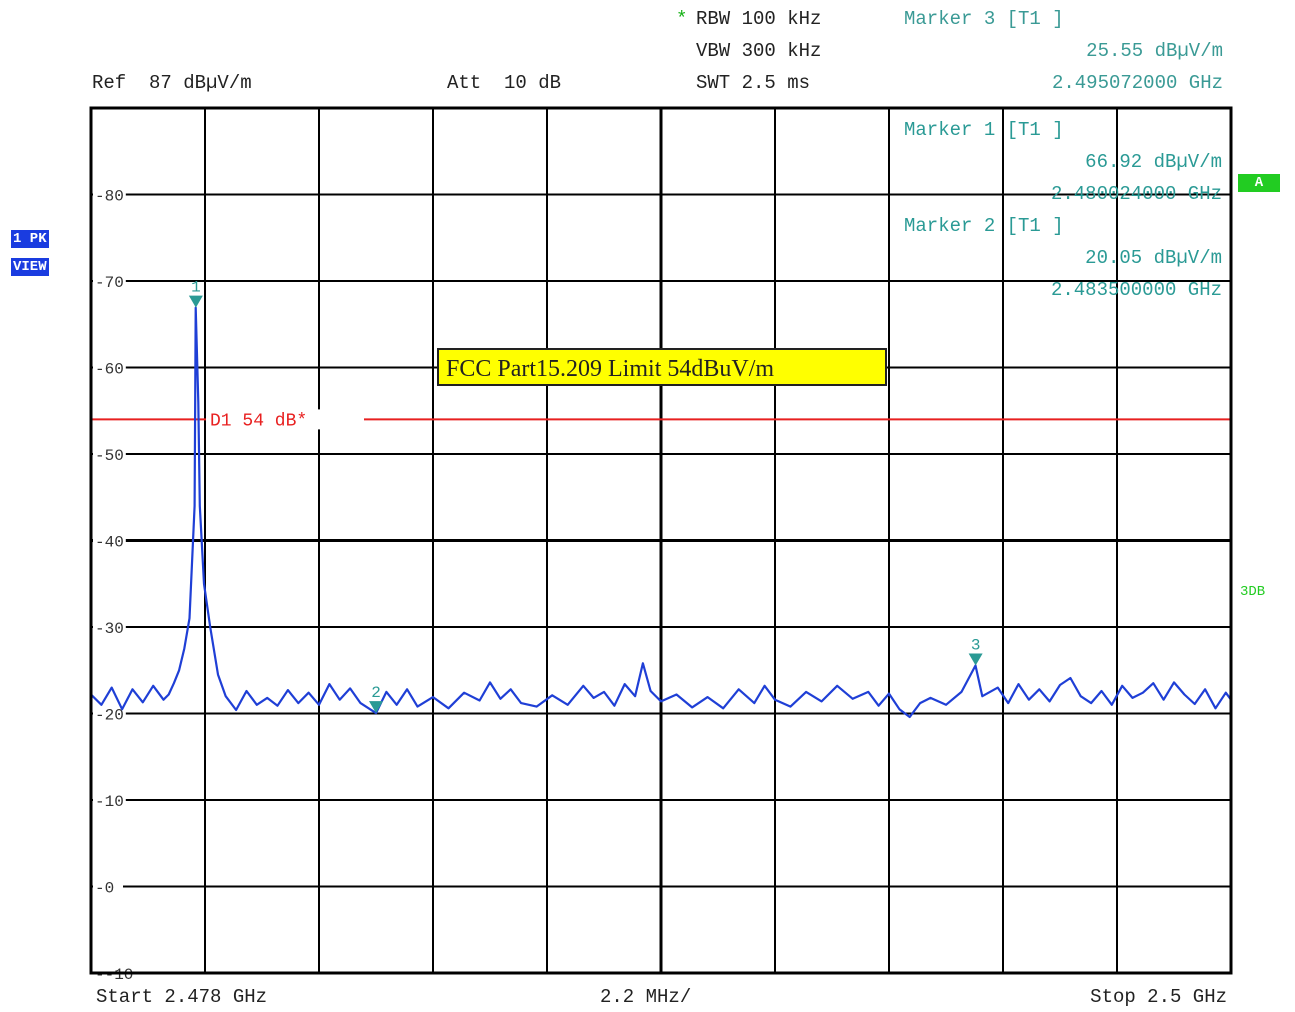 The width and height of the screenshot is (1295, 1012). I want to click on trace-a-badge: A, so click(1259, 183).